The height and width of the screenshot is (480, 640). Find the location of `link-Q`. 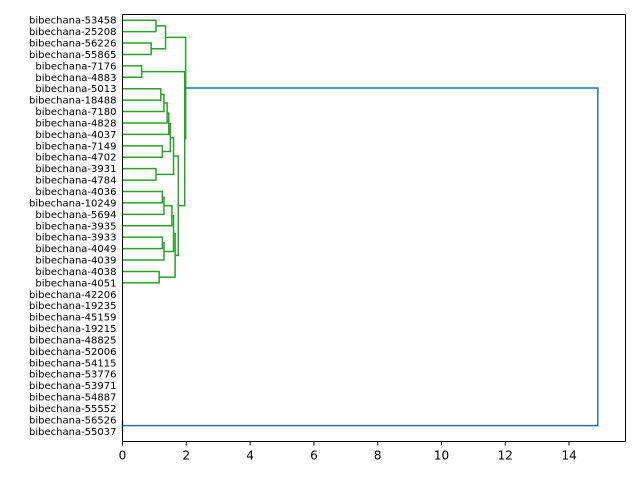

link-Q is located at coordinates (143, 251).